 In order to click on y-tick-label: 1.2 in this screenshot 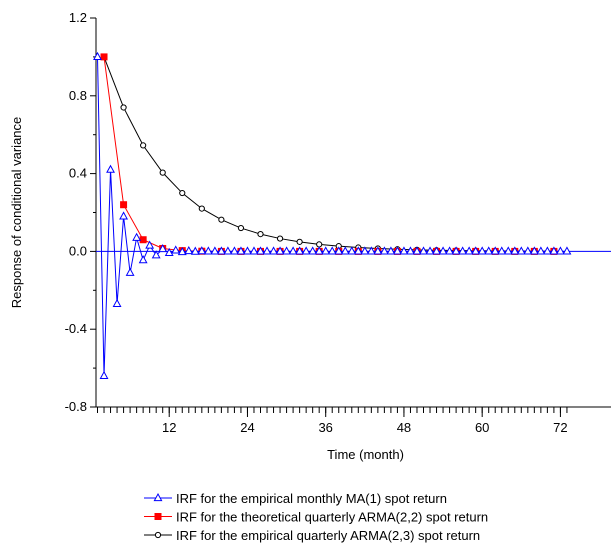, I will do `click(78, 17)`.